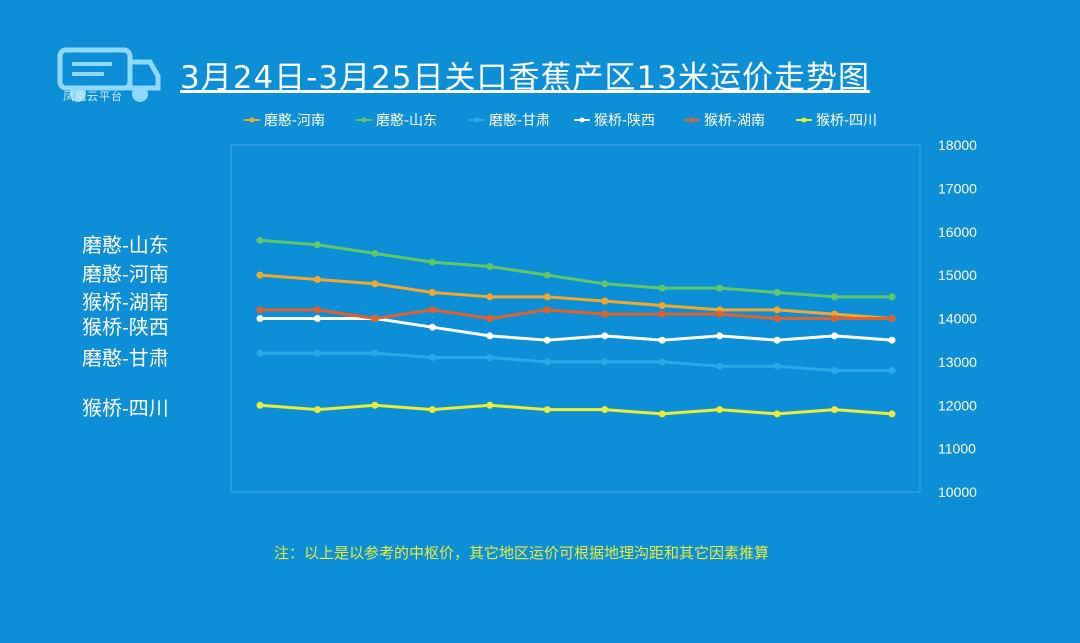  What do you see at coordinates (734, 121) in the screenshot?
I see `legend-label: 猴桥-湖南` at bounding box center [734, 121].